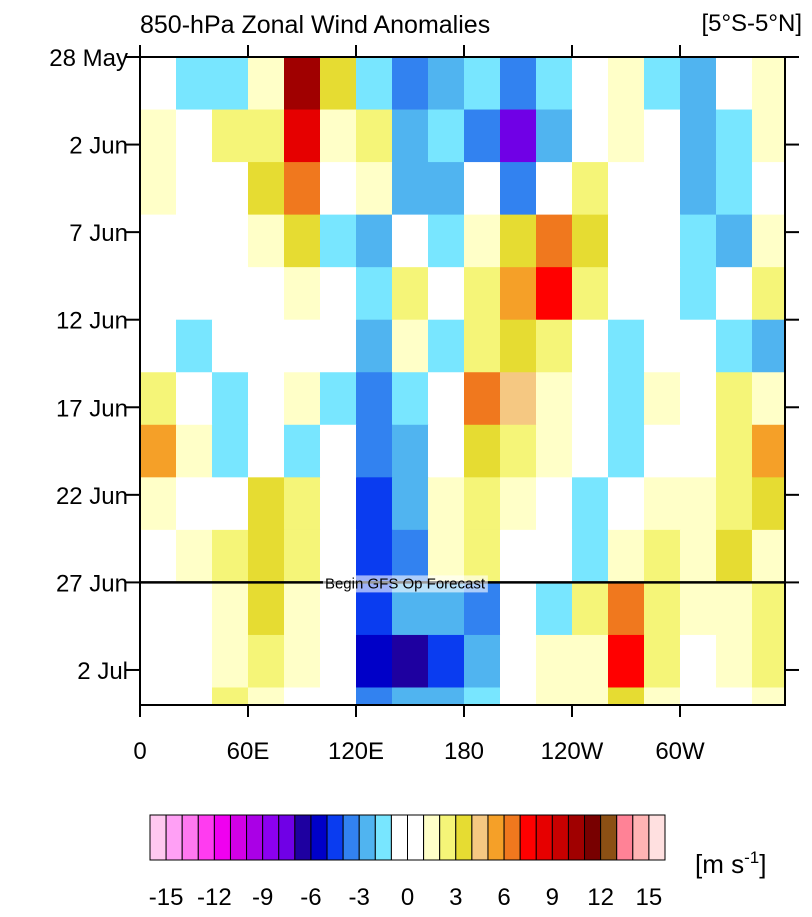 This screenshot has height=917, width=812. What do you see at coordinates (214, 897) in the screenshot?
I see `colorbar-tick-label: -12` at bounding box center [214, 897].